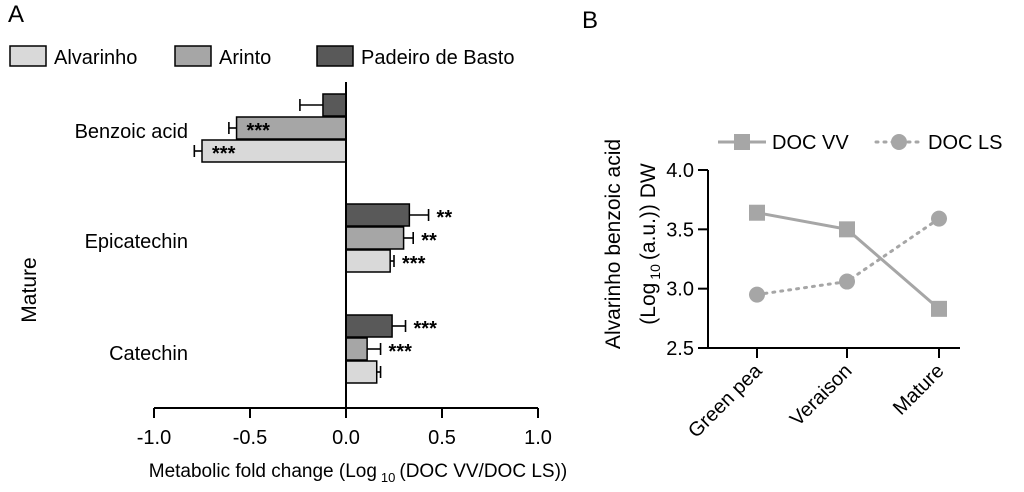  What do you see at coordinates (16, 14) in the screenshot?
I see `panel-letter-a: A` at bounding box center [16, 14].